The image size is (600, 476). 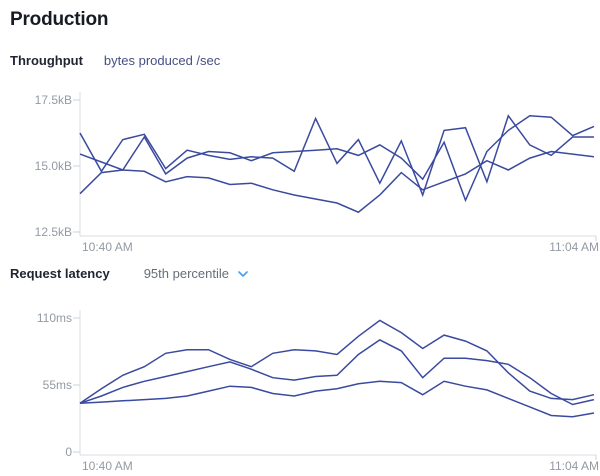 I want to click on throughput-title: Throughput, so click(x=46, y=60).